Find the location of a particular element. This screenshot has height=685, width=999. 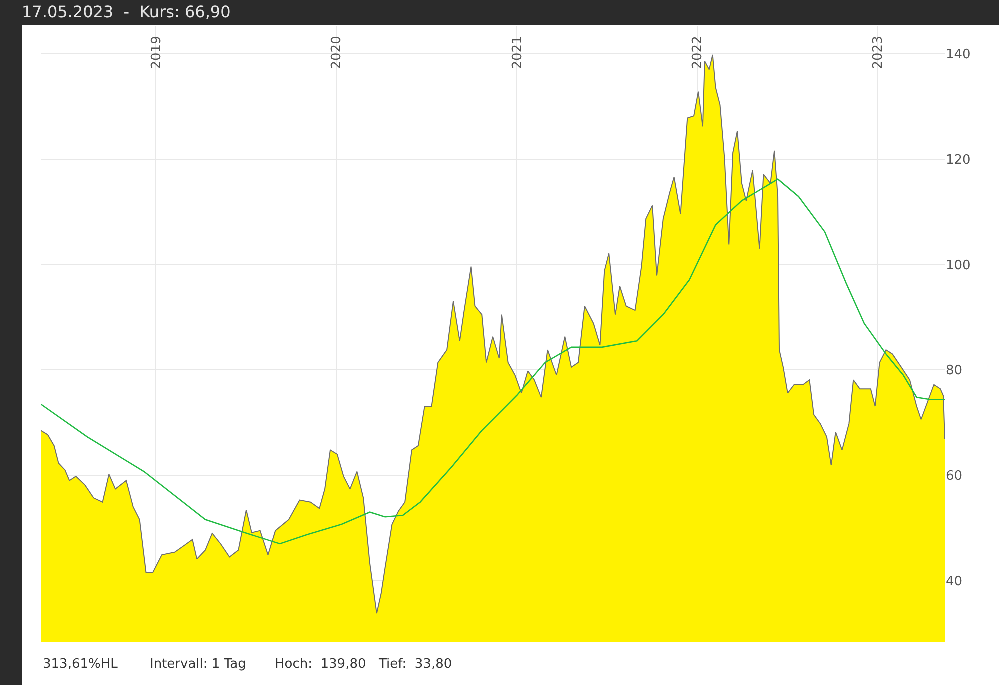

text: Intervall: 1 Tag is located at coordinates (198, 664).